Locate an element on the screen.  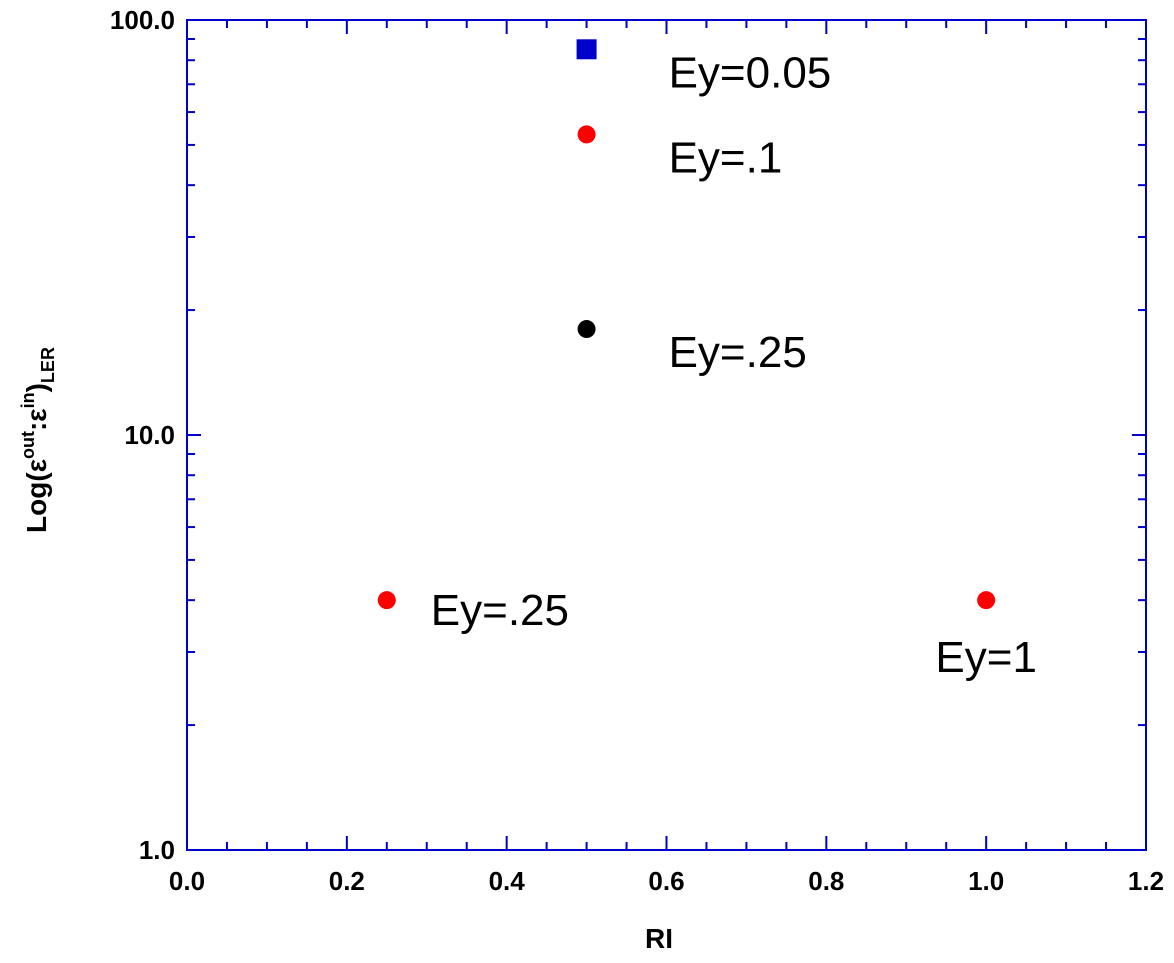
y-tick-label: 100.0 is located at coordinates (142, 20).